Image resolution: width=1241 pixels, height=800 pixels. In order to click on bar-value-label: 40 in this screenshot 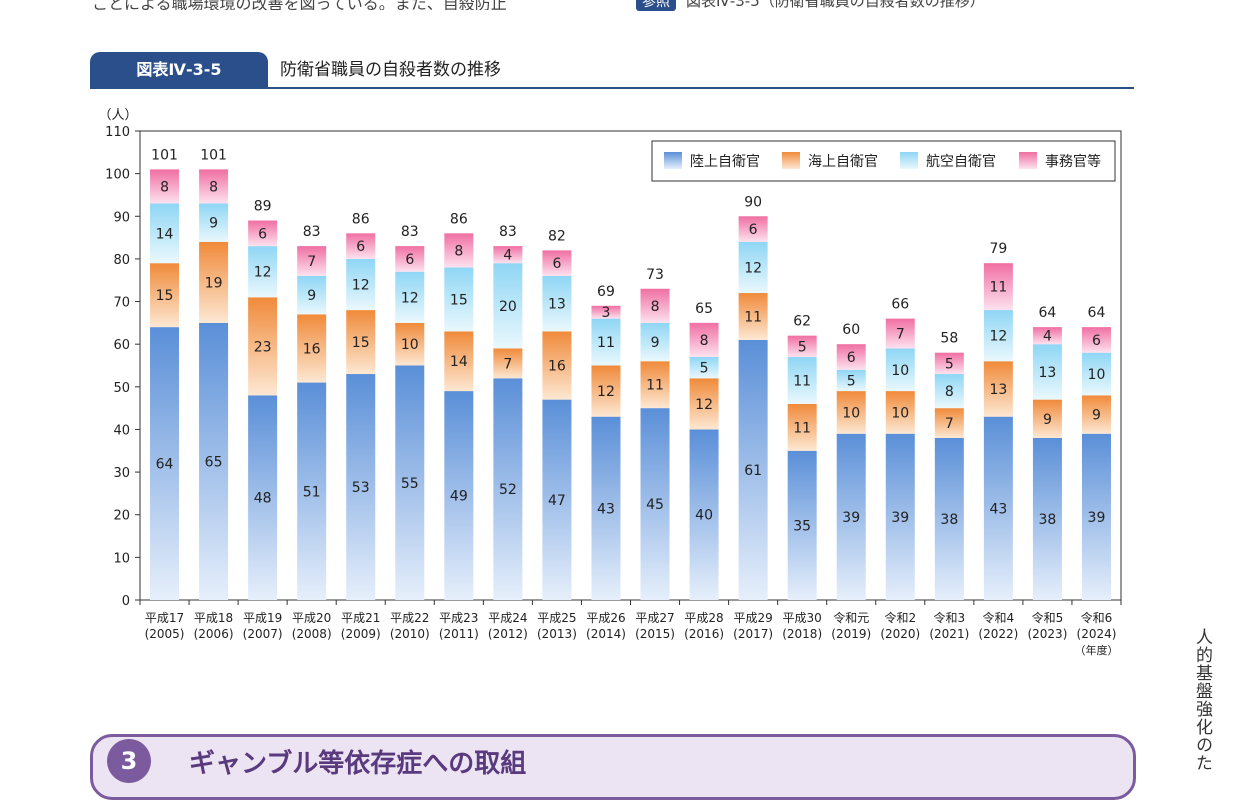, I will do `click(704, 516)`.